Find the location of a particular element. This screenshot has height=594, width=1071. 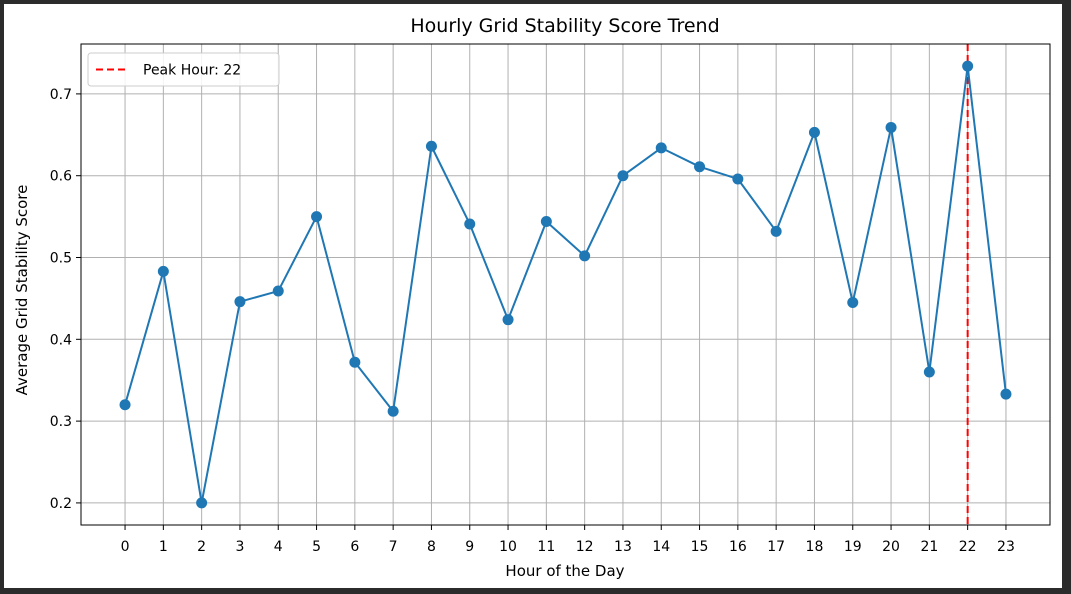

x-tick-label: 11 is located at coordinates (546, 547).